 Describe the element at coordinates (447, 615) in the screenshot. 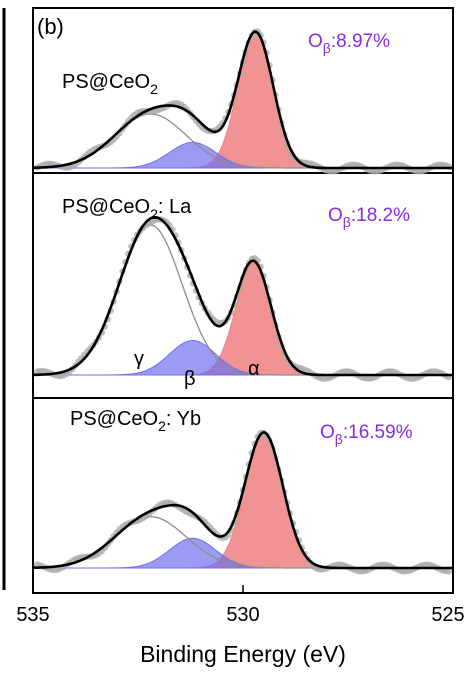

I see `x-tick-label-525: 525` at that location.